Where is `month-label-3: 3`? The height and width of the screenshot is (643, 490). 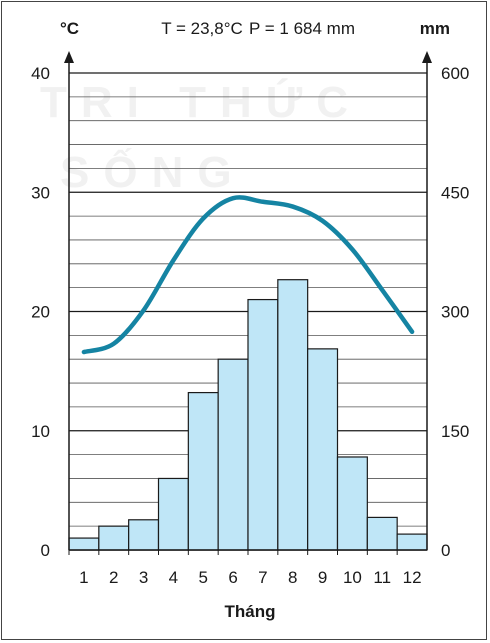
month-label-3: 3 is located at coordinates (143, 577).